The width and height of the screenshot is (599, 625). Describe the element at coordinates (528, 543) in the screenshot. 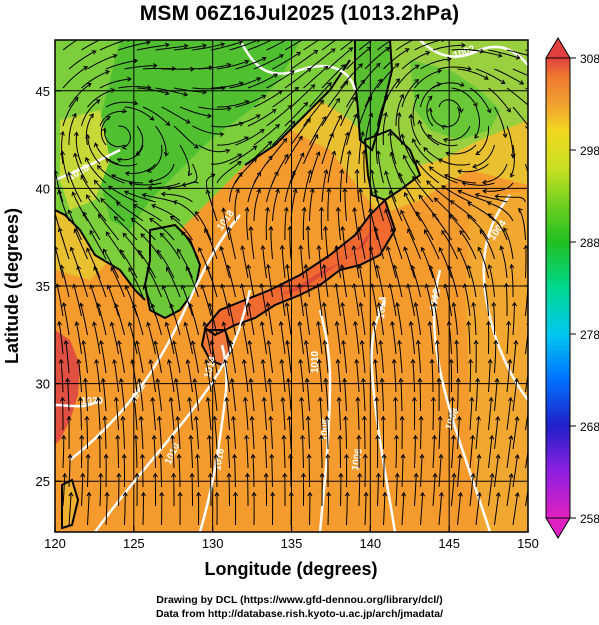

I see `x-tick-label: 150` at that location.